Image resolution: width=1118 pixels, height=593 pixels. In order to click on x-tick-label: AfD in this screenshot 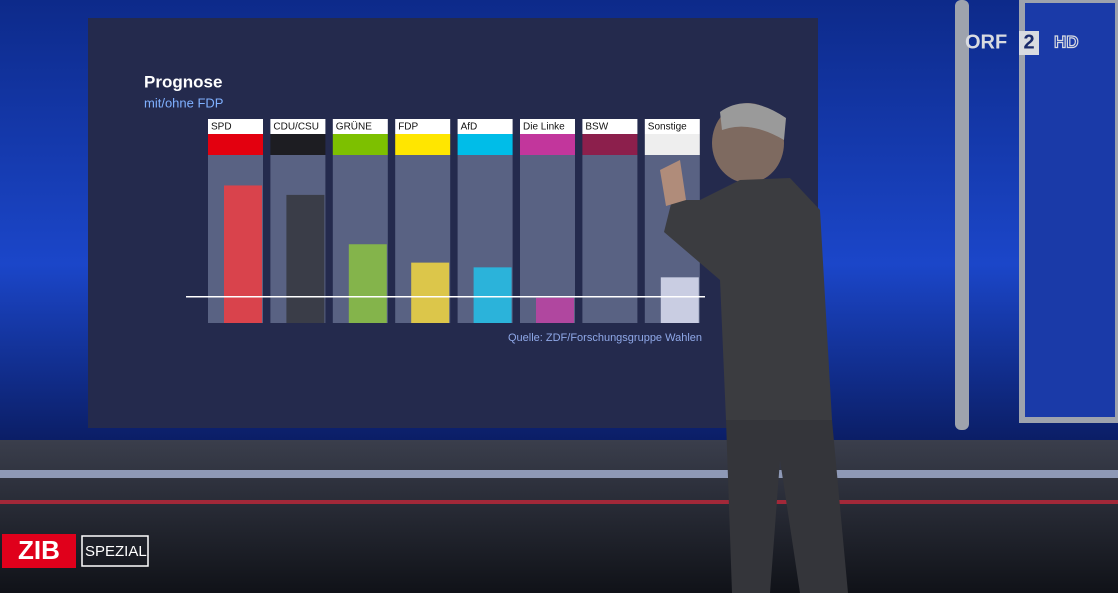, I will do `click(469, 127)`.